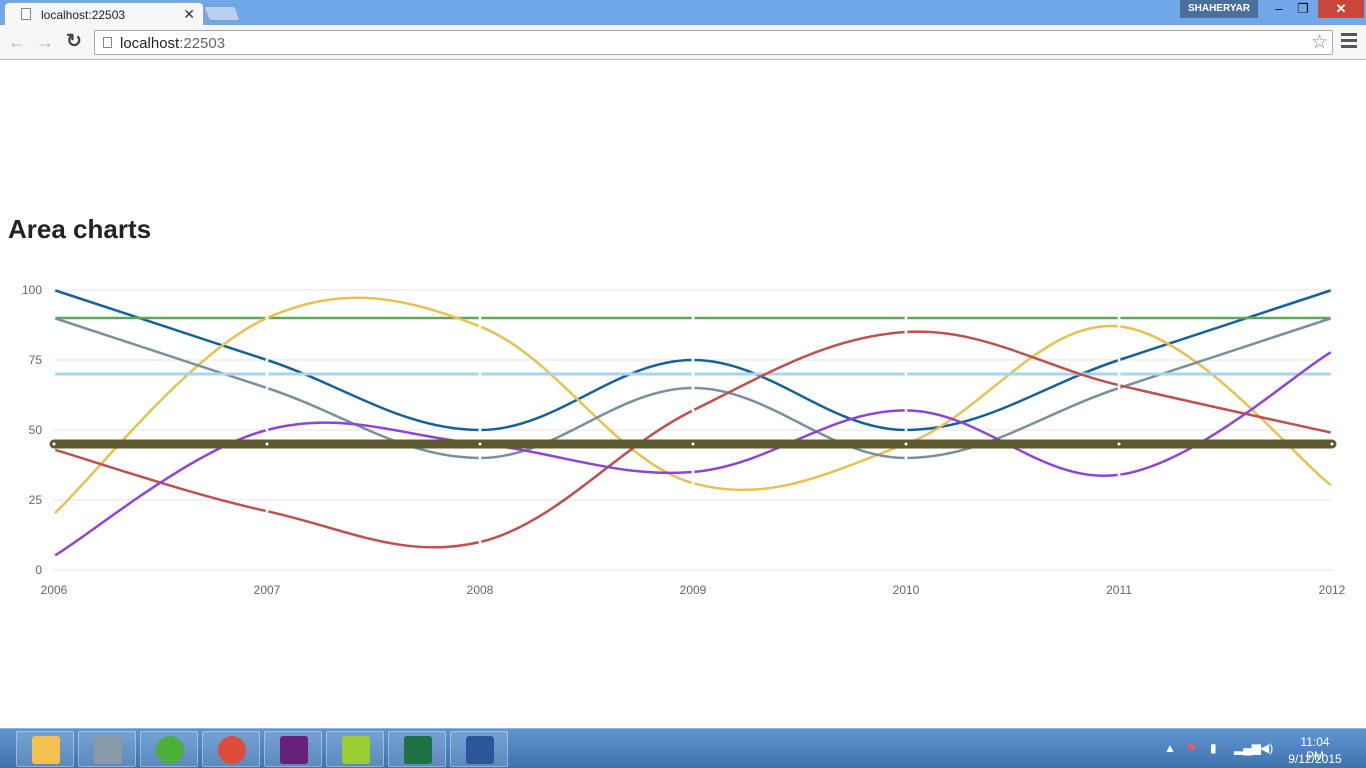 This screenshot has width=1366, height=768. I want to click on reload-icon: ↻, so click(74, 41).